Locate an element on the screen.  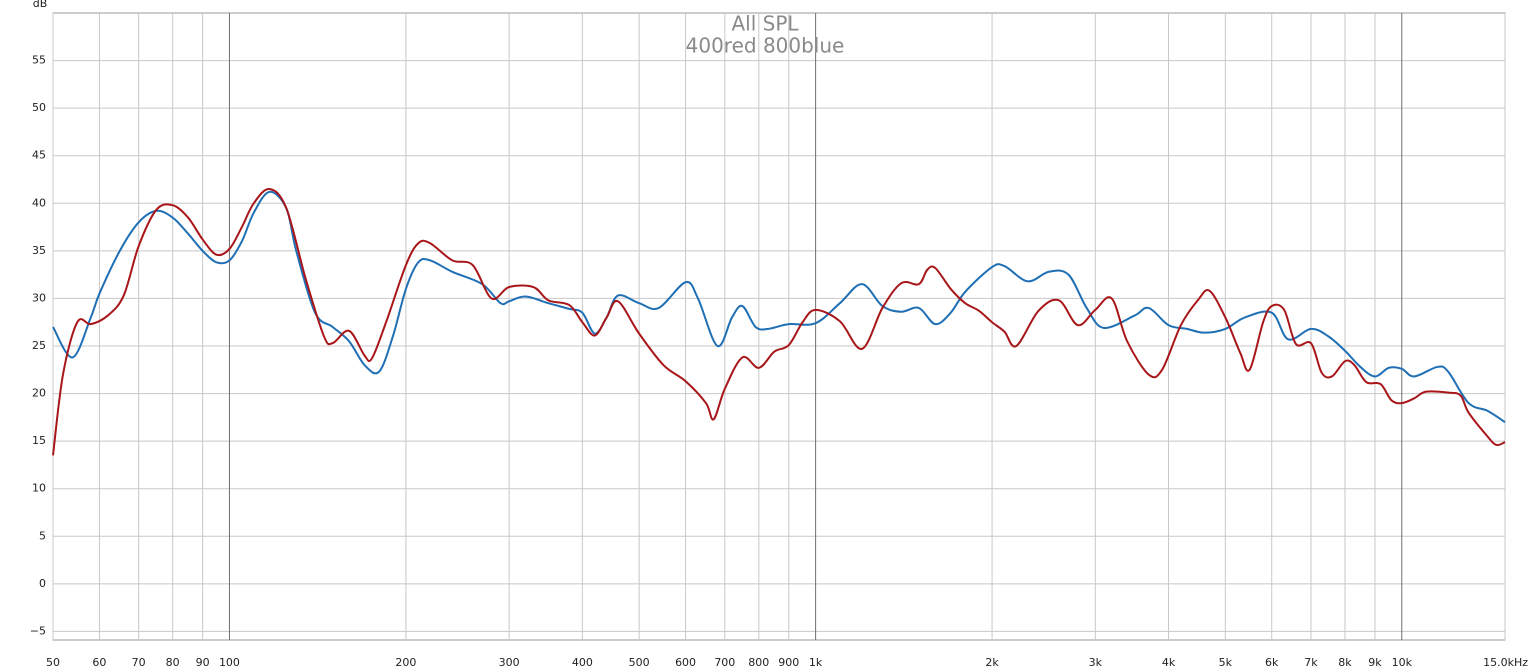
x-tick-label: 90 is located at coordinates (203, 662).